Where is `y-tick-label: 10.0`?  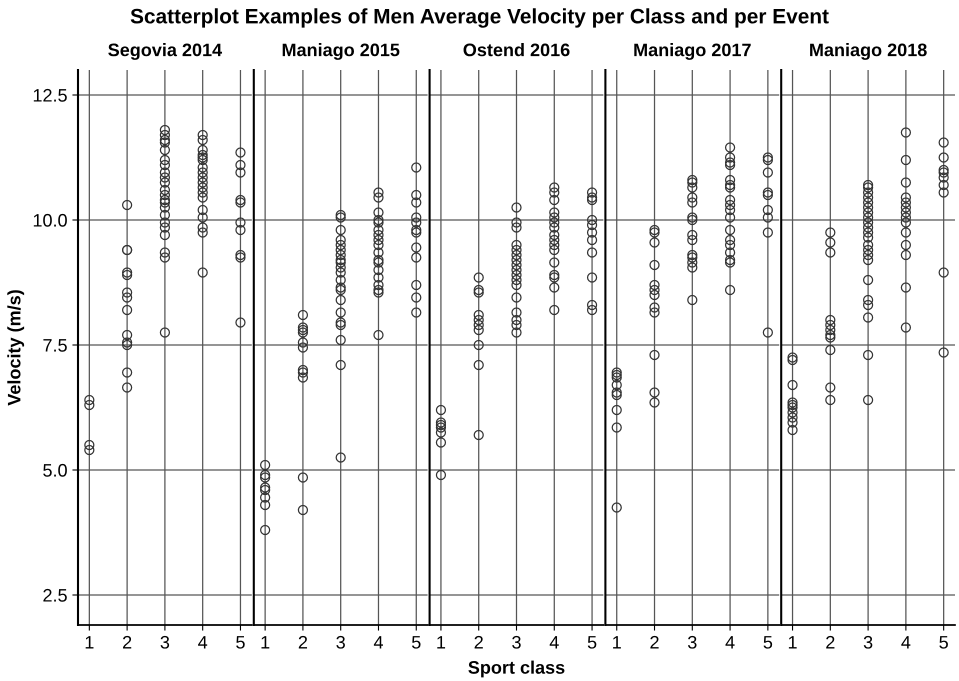
y-tick-label: 10.0 is located at coordinates (50, 220).